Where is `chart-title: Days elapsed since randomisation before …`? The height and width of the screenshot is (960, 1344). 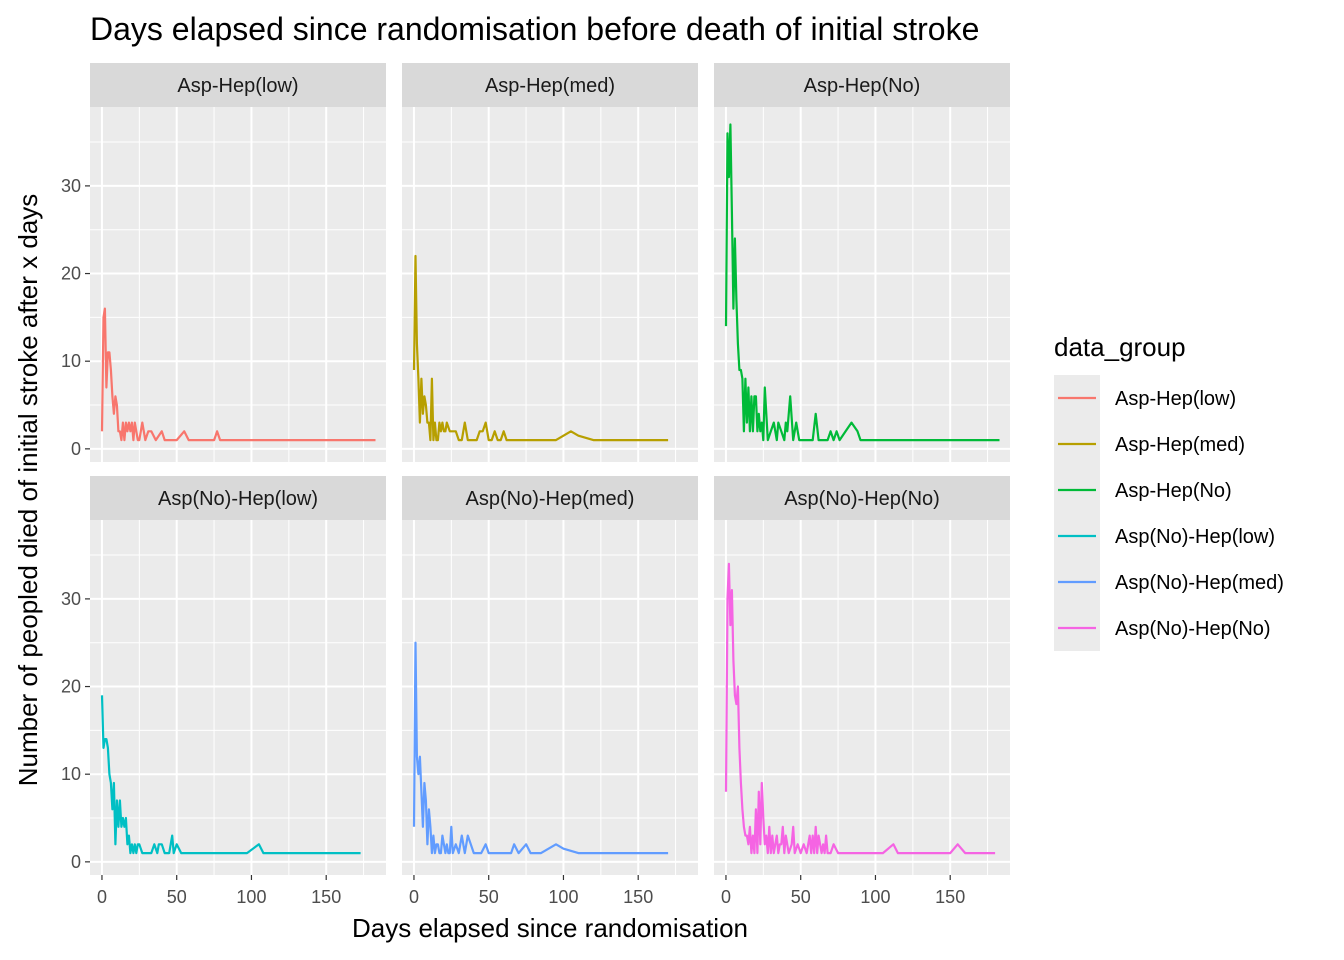
chart-title: Days elapsed since randomisation before … is located at coordinates (534, 29).